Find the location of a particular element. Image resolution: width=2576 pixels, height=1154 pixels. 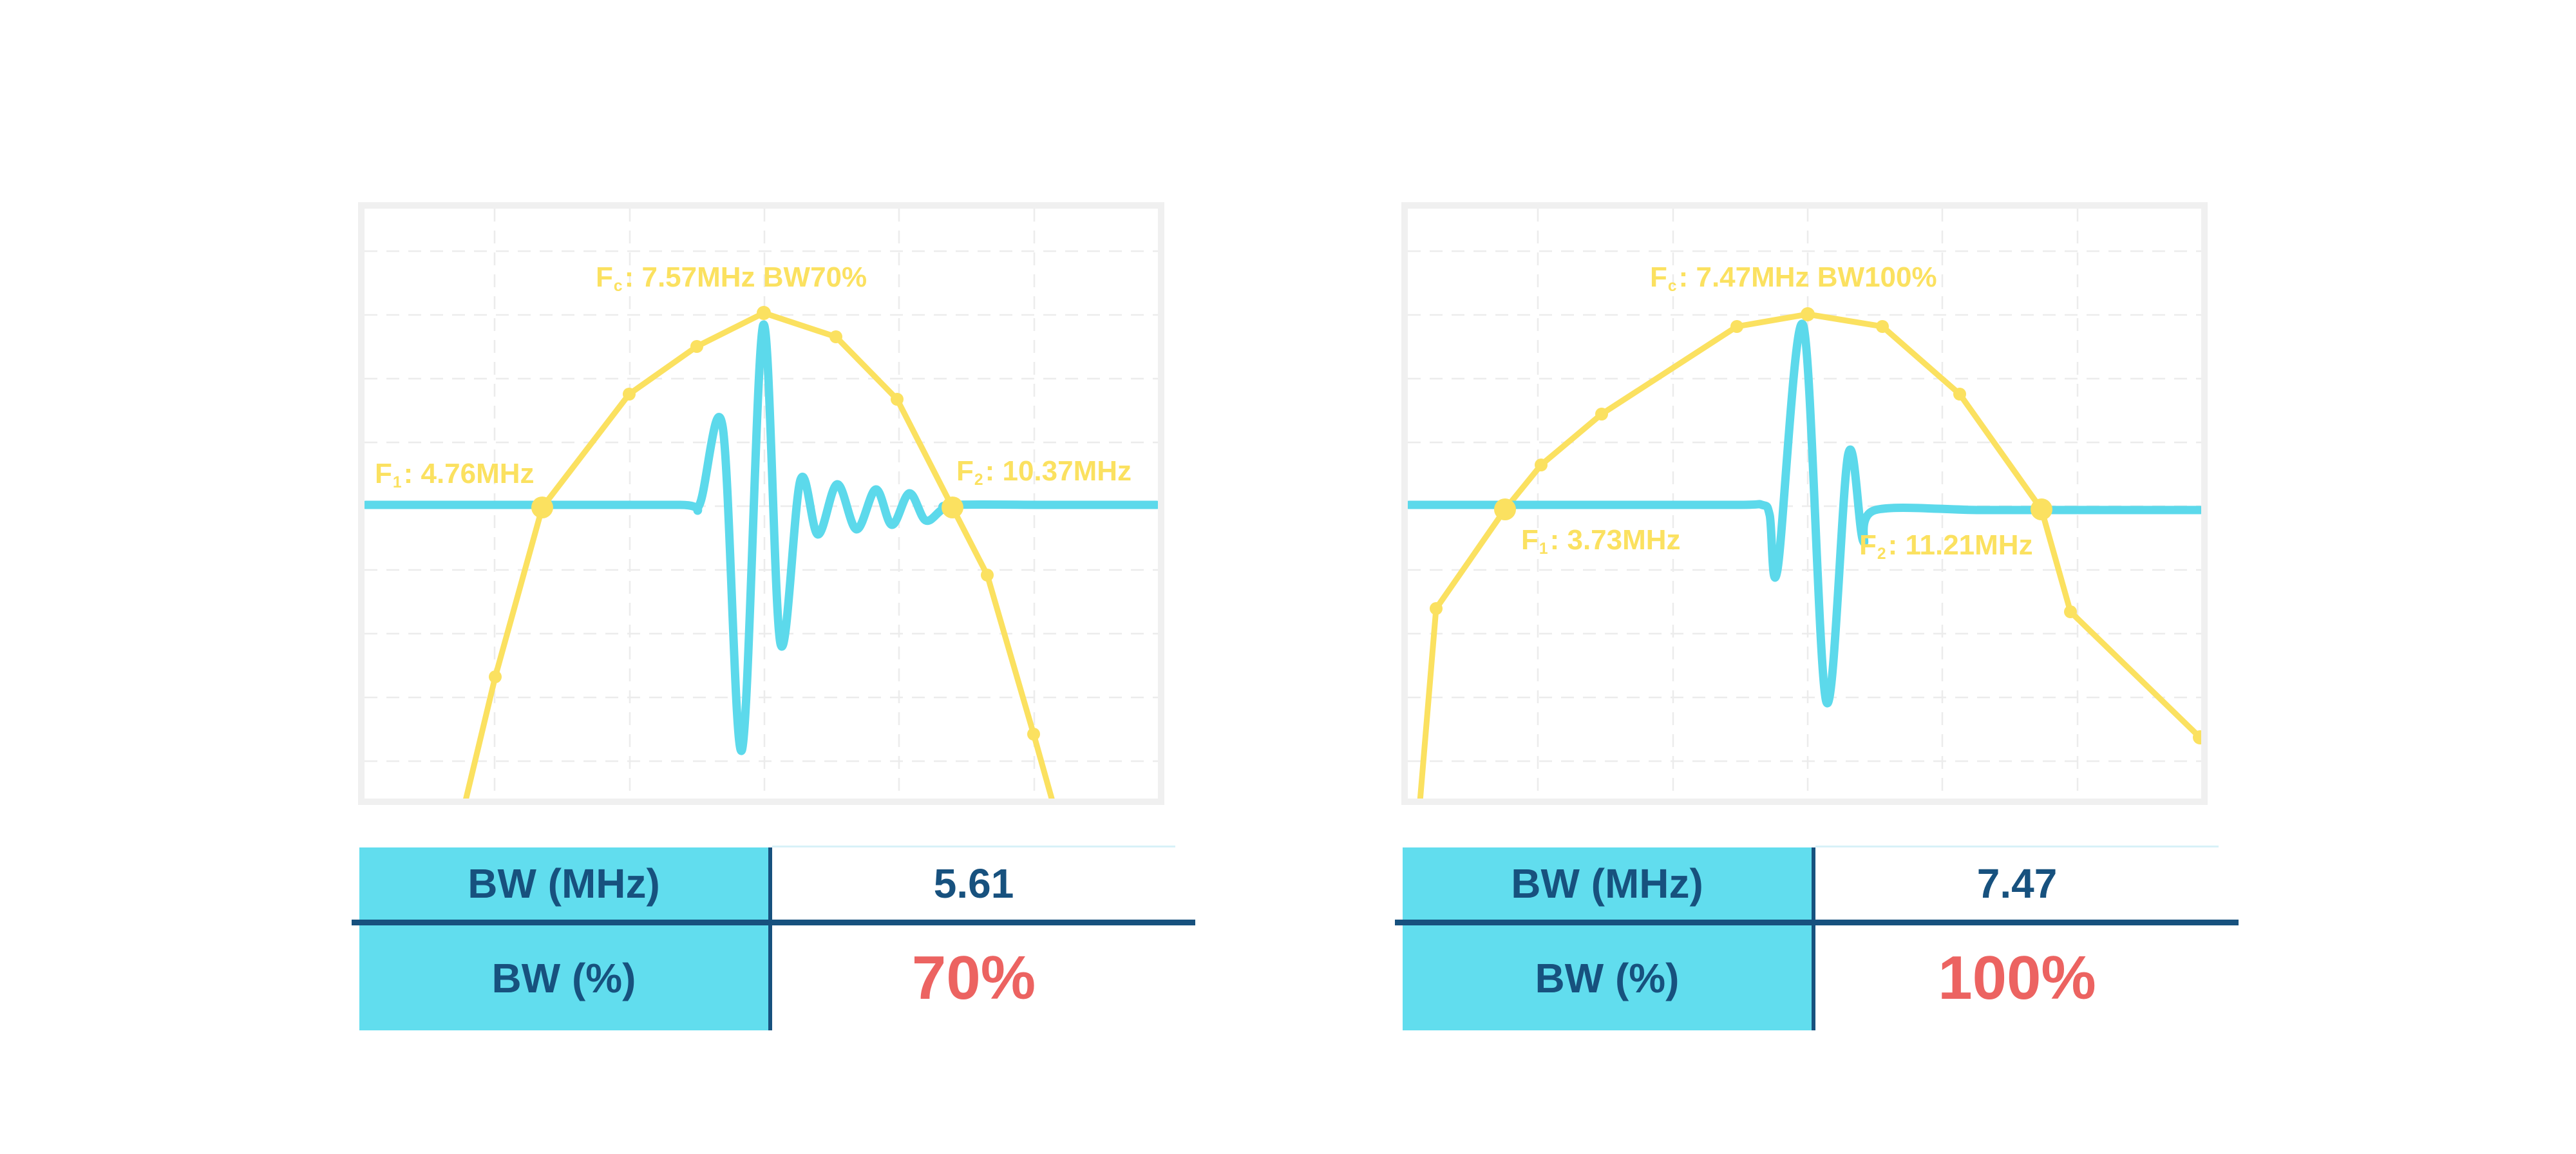

bw-pct-value: 70% is located at coordinates (974, 977).